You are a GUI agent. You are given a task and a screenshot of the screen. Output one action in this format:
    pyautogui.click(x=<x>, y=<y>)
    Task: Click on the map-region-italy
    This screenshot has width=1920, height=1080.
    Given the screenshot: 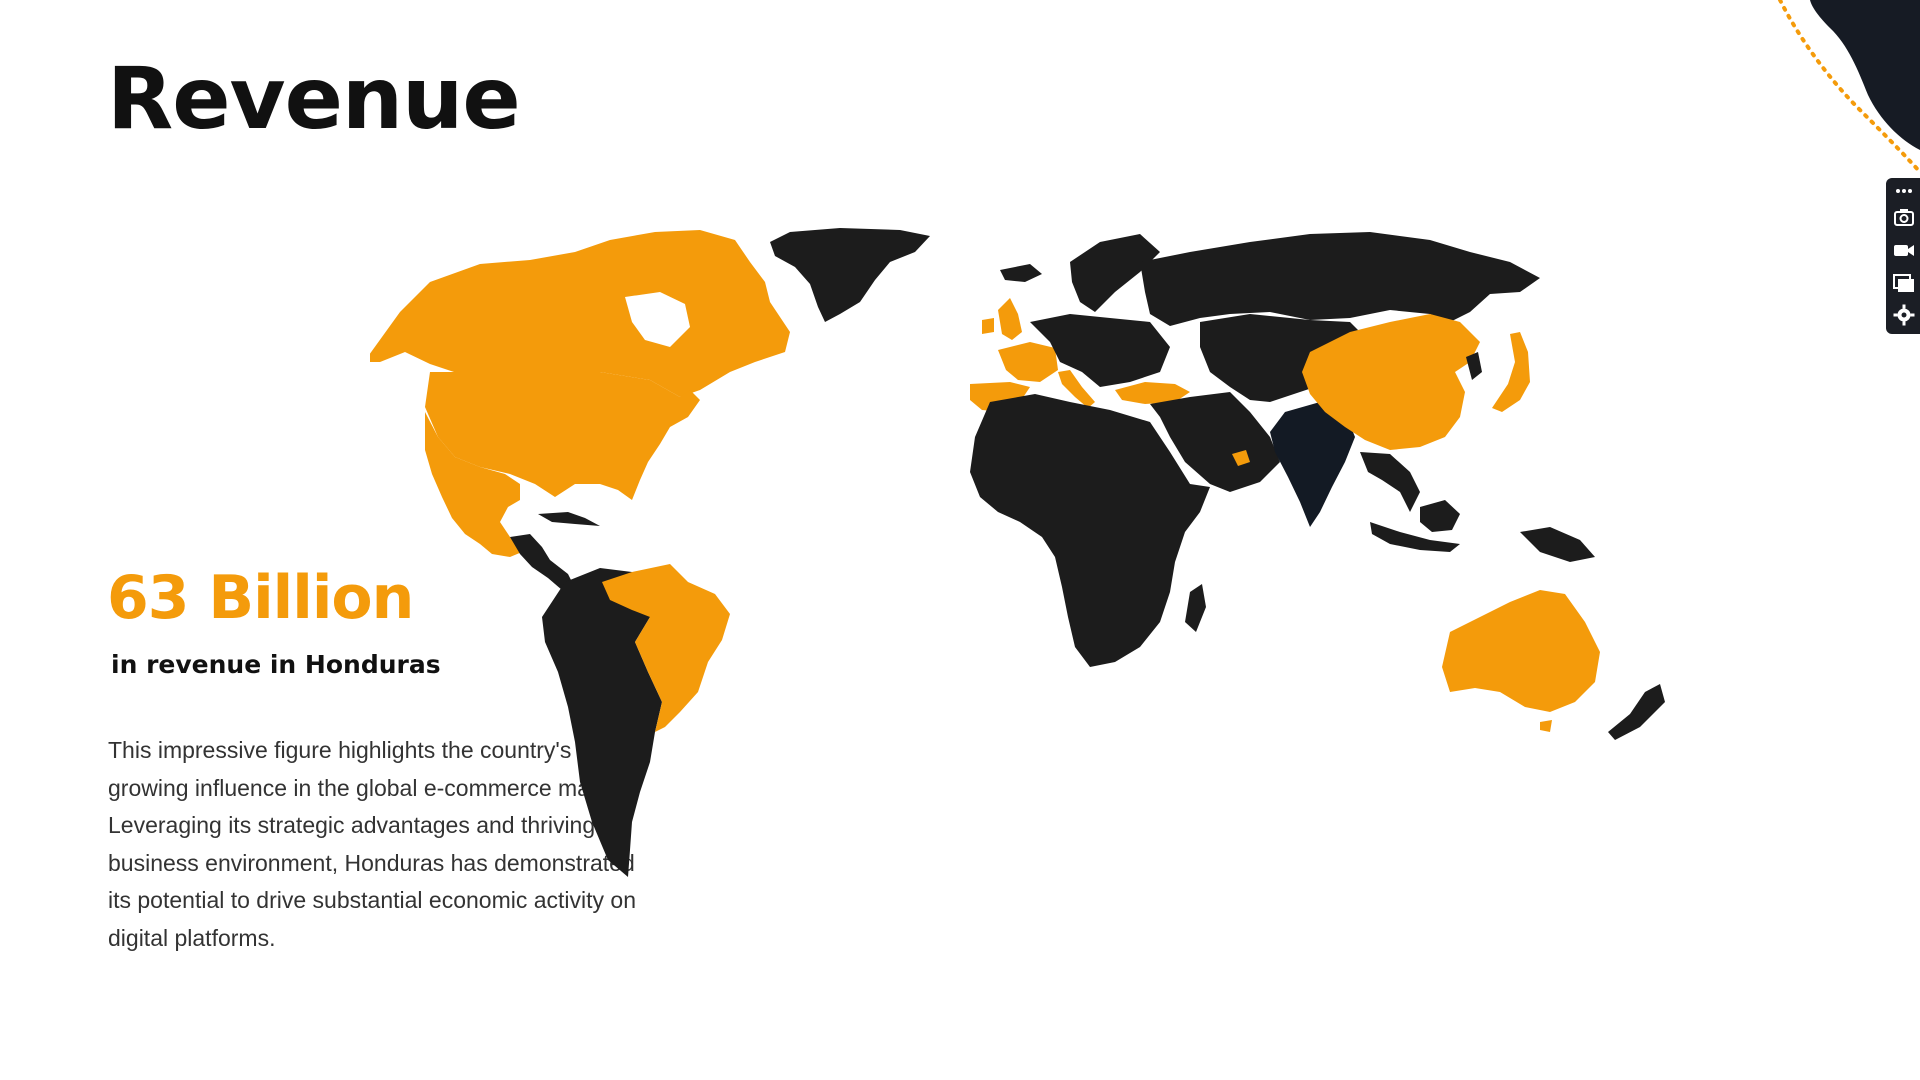 What is the action you would take?
    pyautogui.click(x=1076, y=389)
    